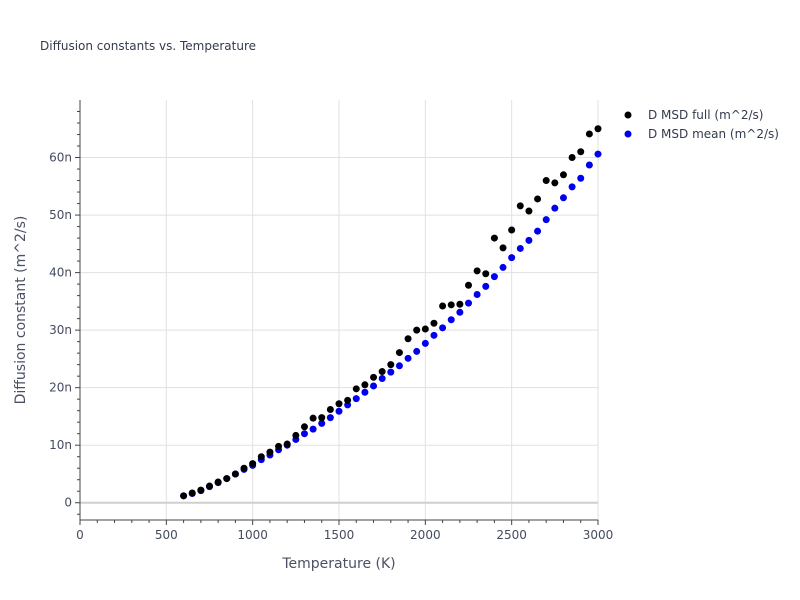 This screenshot has height=600, width=800. I want to click on x-tick-label: 1000, so click(252, 535).